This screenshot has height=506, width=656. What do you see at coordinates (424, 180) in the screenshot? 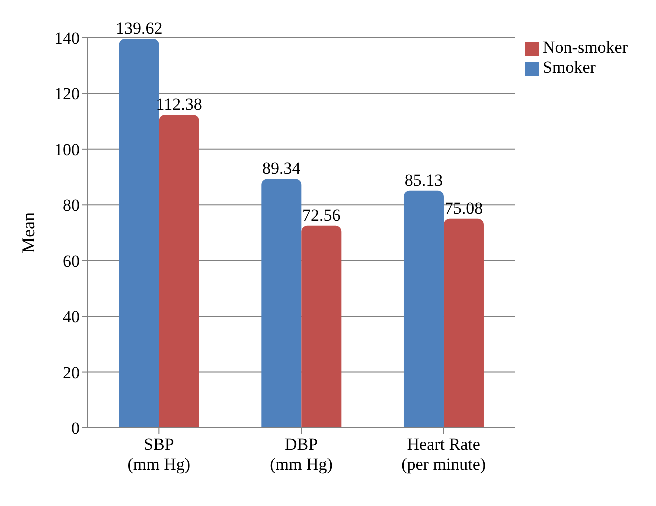
I see `data-label: 85.13` at bounding box center [424, 180].